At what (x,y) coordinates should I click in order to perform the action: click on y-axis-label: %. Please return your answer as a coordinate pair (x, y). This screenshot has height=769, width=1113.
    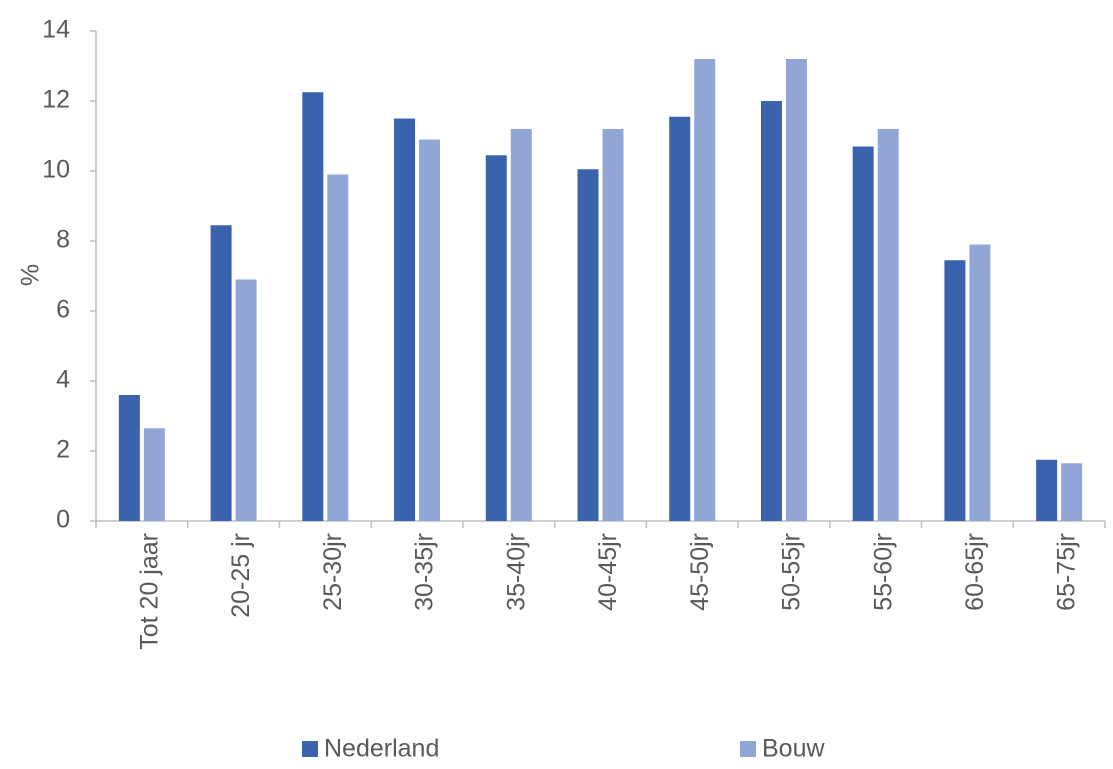
    Looking at the image, I should click on (31, 275).